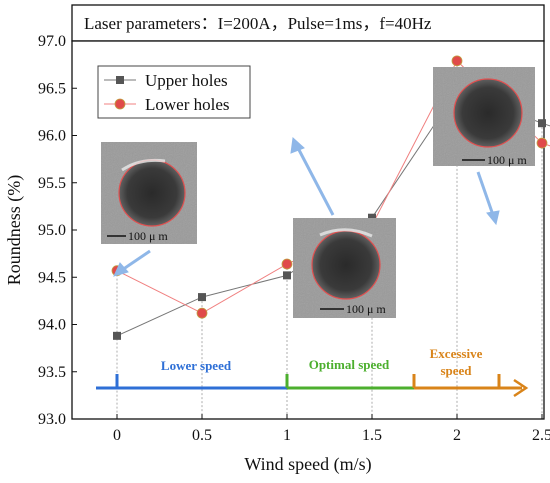  I want to click on arrow-left-head, so click(121, 269).